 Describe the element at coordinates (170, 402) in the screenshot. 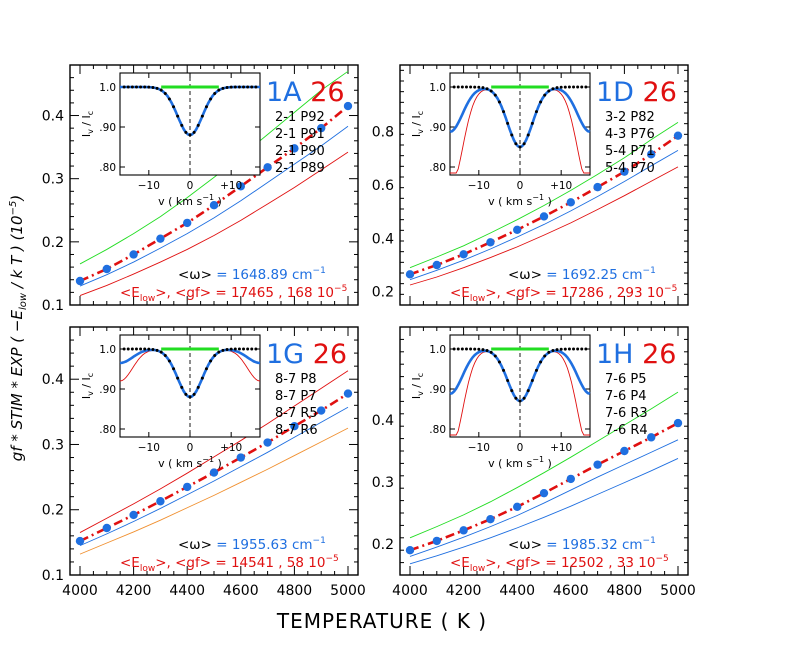

I see `inset-line-profile-icon: 1.0.90.80−10 0 +10v ( km s−1 )Iv / Ic` at that location.